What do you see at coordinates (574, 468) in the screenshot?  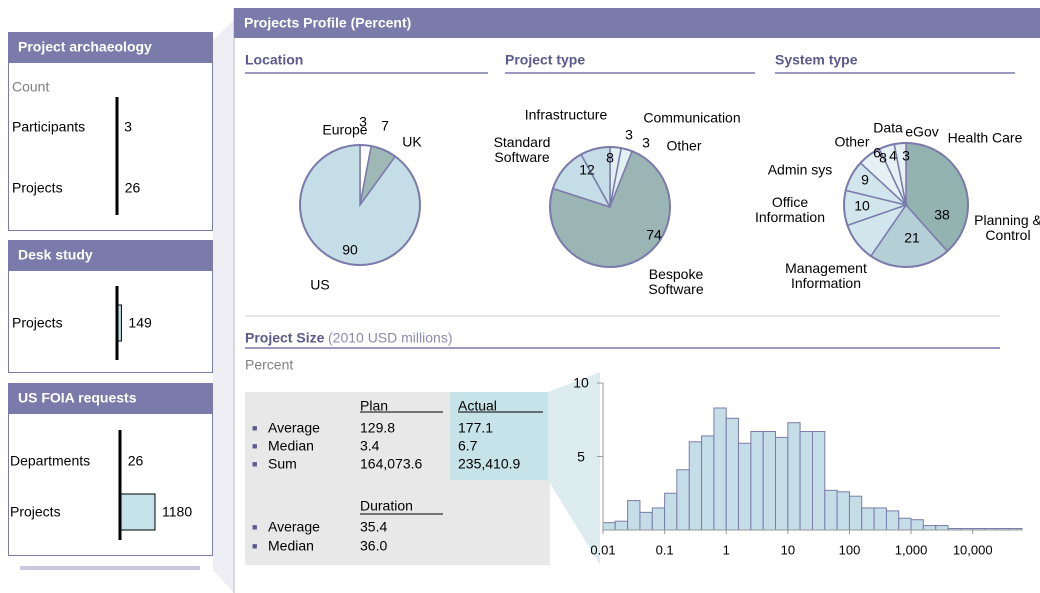 I see `highlight-connector` at bounding box center [574, 468].